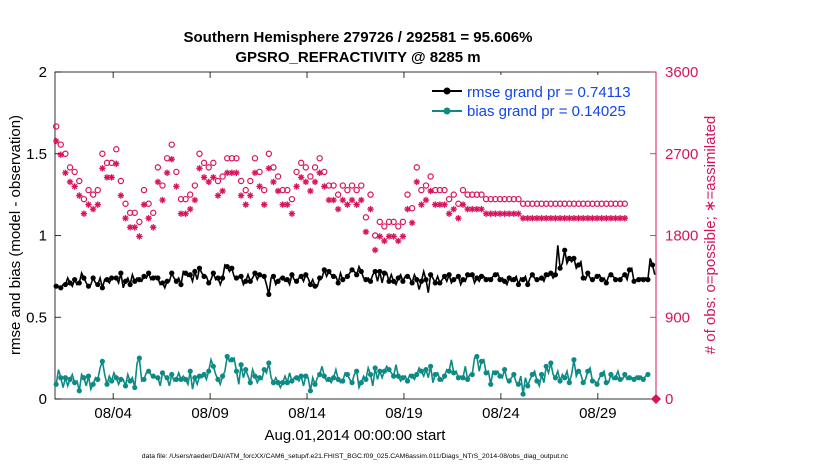 This screenshot has height=470, width=830. I want to click on y2-tick-label: 2700, so click(681, 154).